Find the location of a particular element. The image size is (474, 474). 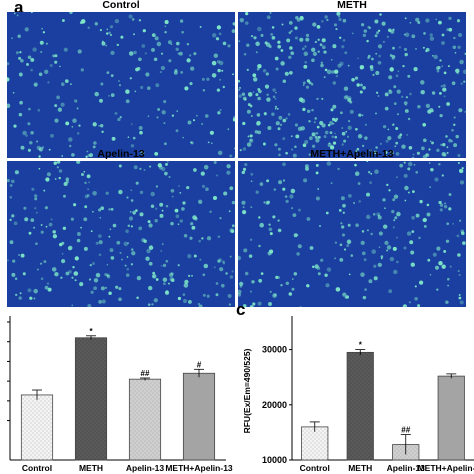

significance-mark: # is located at coordinates (199, 364).